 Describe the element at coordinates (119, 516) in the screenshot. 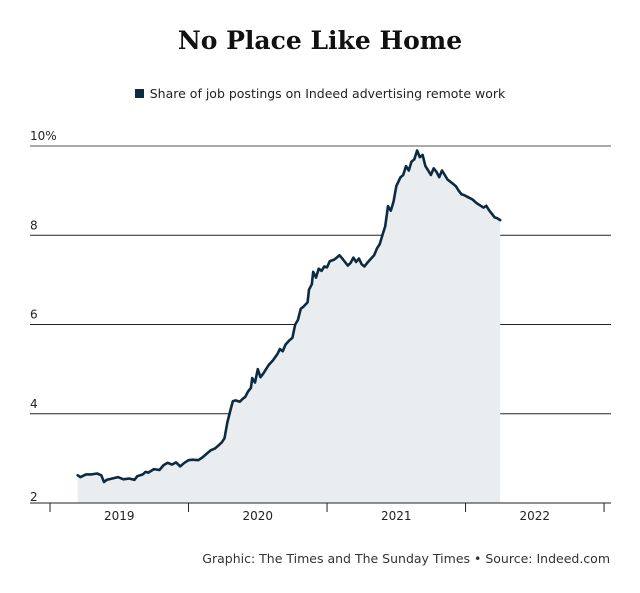

I see `x-label-2019: 2019` at that location.